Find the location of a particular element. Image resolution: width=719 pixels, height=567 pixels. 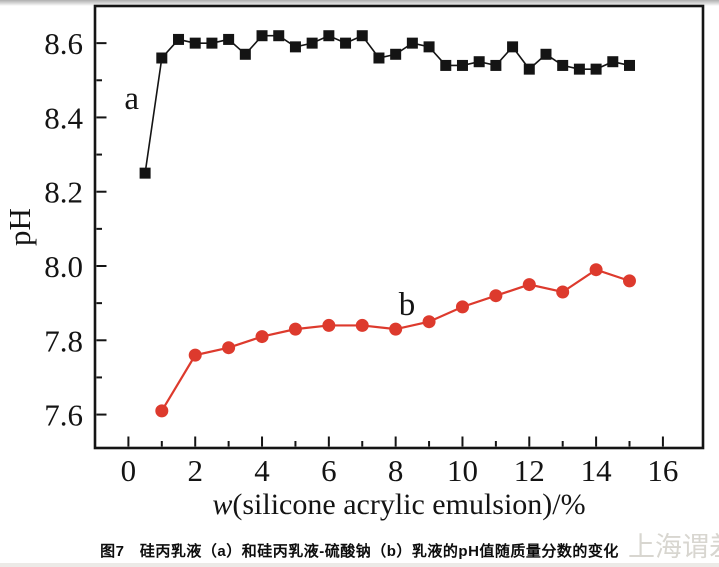

y-tick-label: 8.0 is located at coordinates (63, 266).